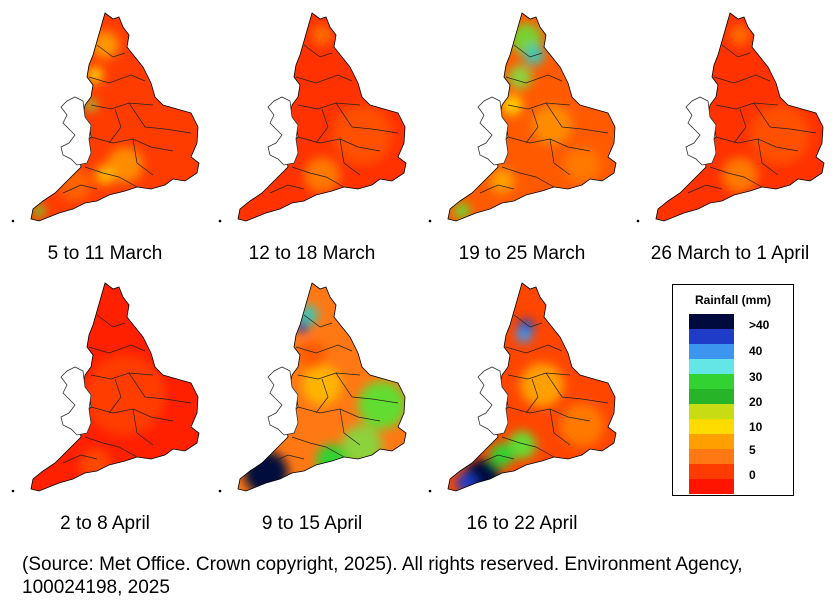 The width and height of the screenshot is (837, 604). Describe the element at coordinates (752, 475) in the screenshot. I see `legend-label: 0` at that location.